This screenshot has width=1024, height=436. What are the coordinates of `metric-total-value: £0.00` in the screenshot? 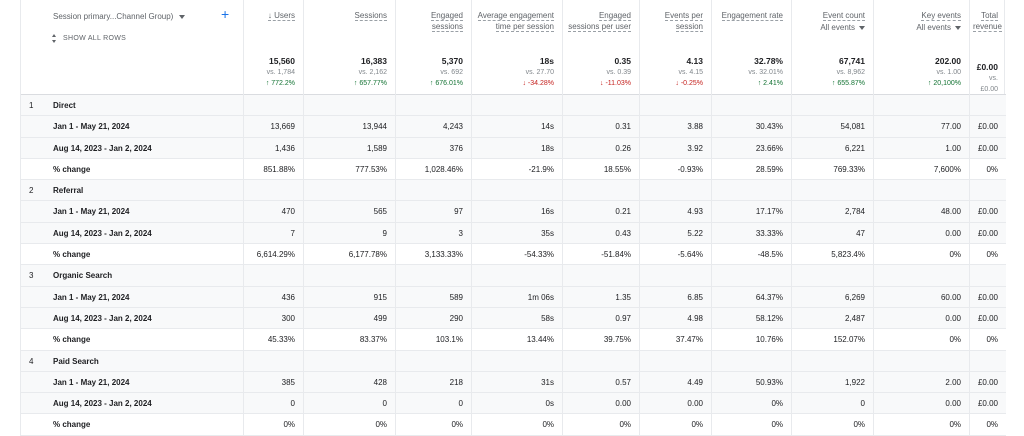 It's located at (984, 67).